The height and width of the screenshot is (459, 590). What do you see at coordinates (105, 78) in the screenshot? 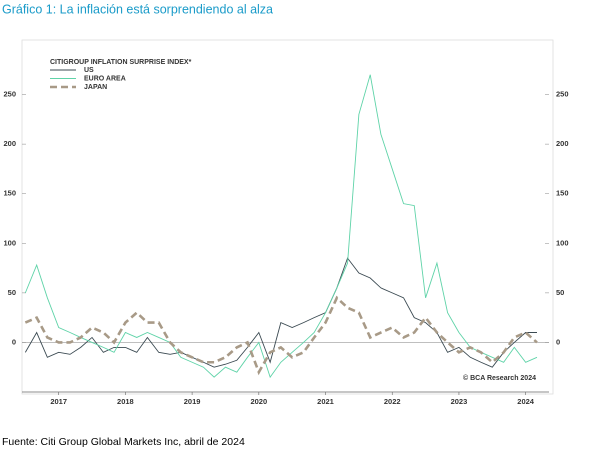
I see `legend-label: EURO AREA` at bounding box center [105, 78].